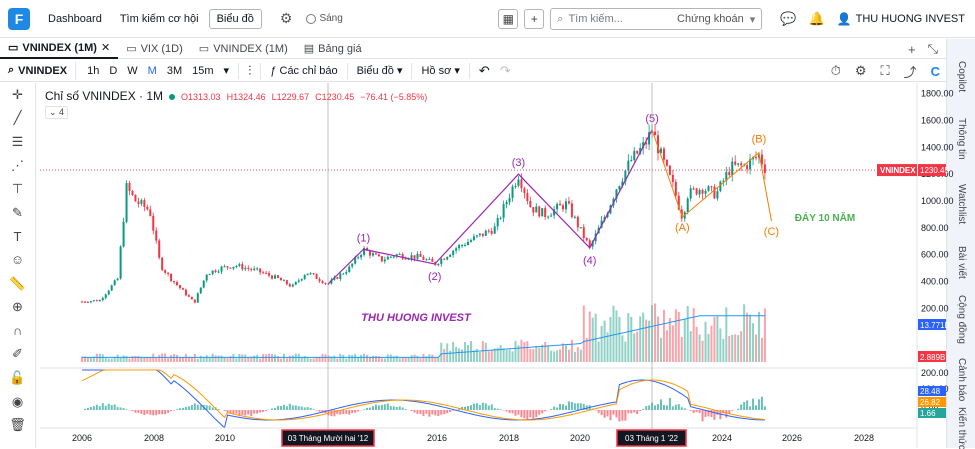  What do you see at coordinates (18, 307) in the screenshot?
I see `zoom-icon: ⊕` at bounding box center [18, 307].